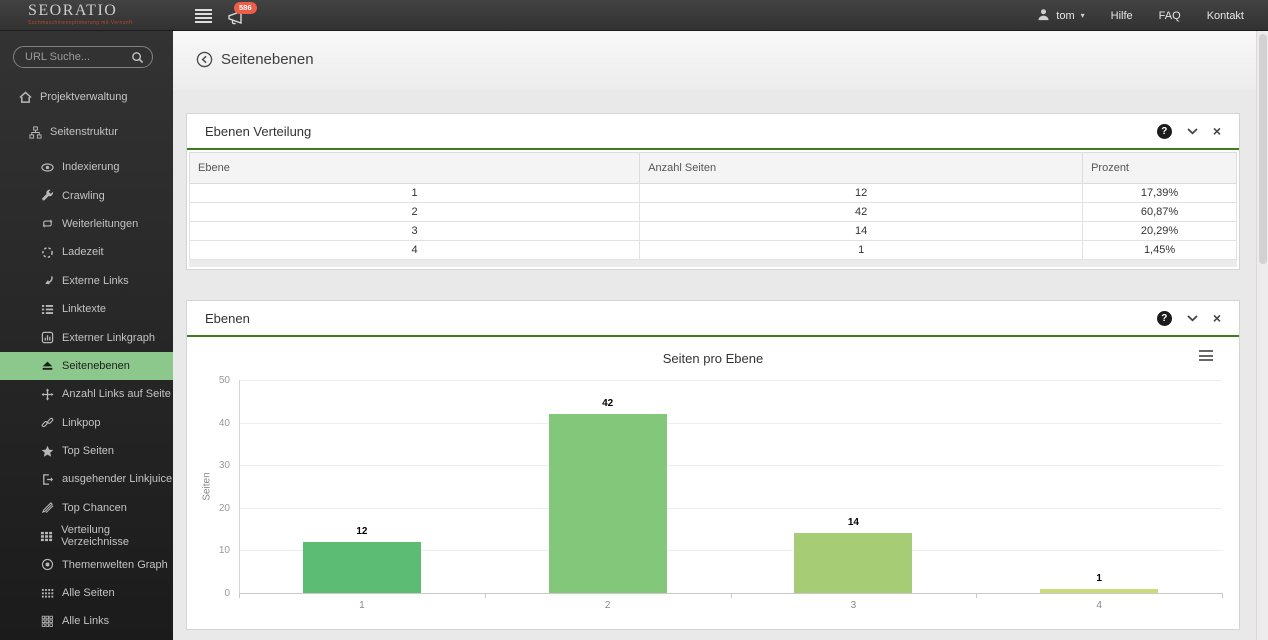 Image resolution: width=1268 pixels, height=640 pixels. I want to click on sidebar-item-linktexte: Linktexte, so click(86, 309).